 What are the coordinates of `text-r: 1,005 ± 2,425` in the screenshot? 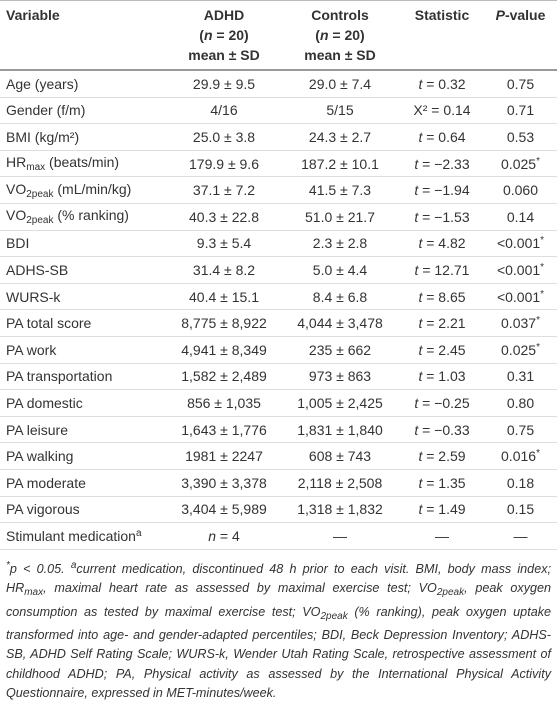 It's located at (340, 402).